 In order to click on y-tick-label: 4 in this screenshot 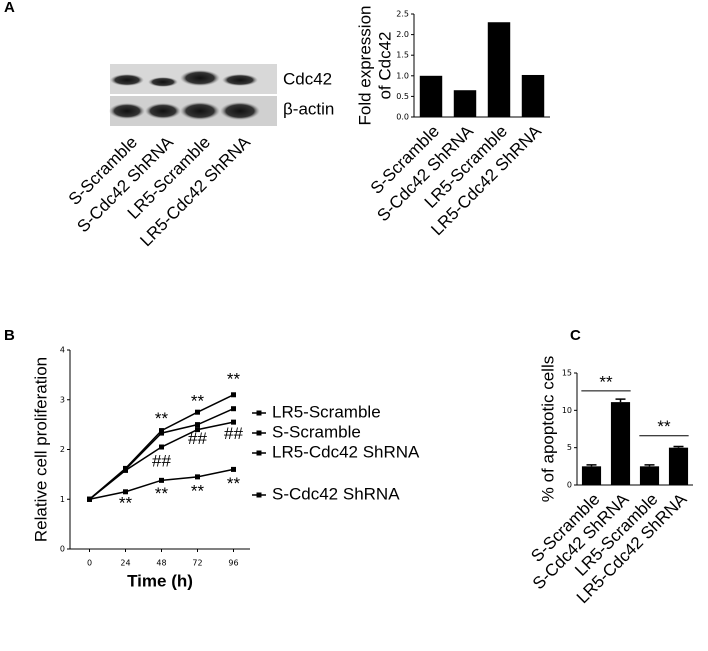, I will do `click(62, 350)`.